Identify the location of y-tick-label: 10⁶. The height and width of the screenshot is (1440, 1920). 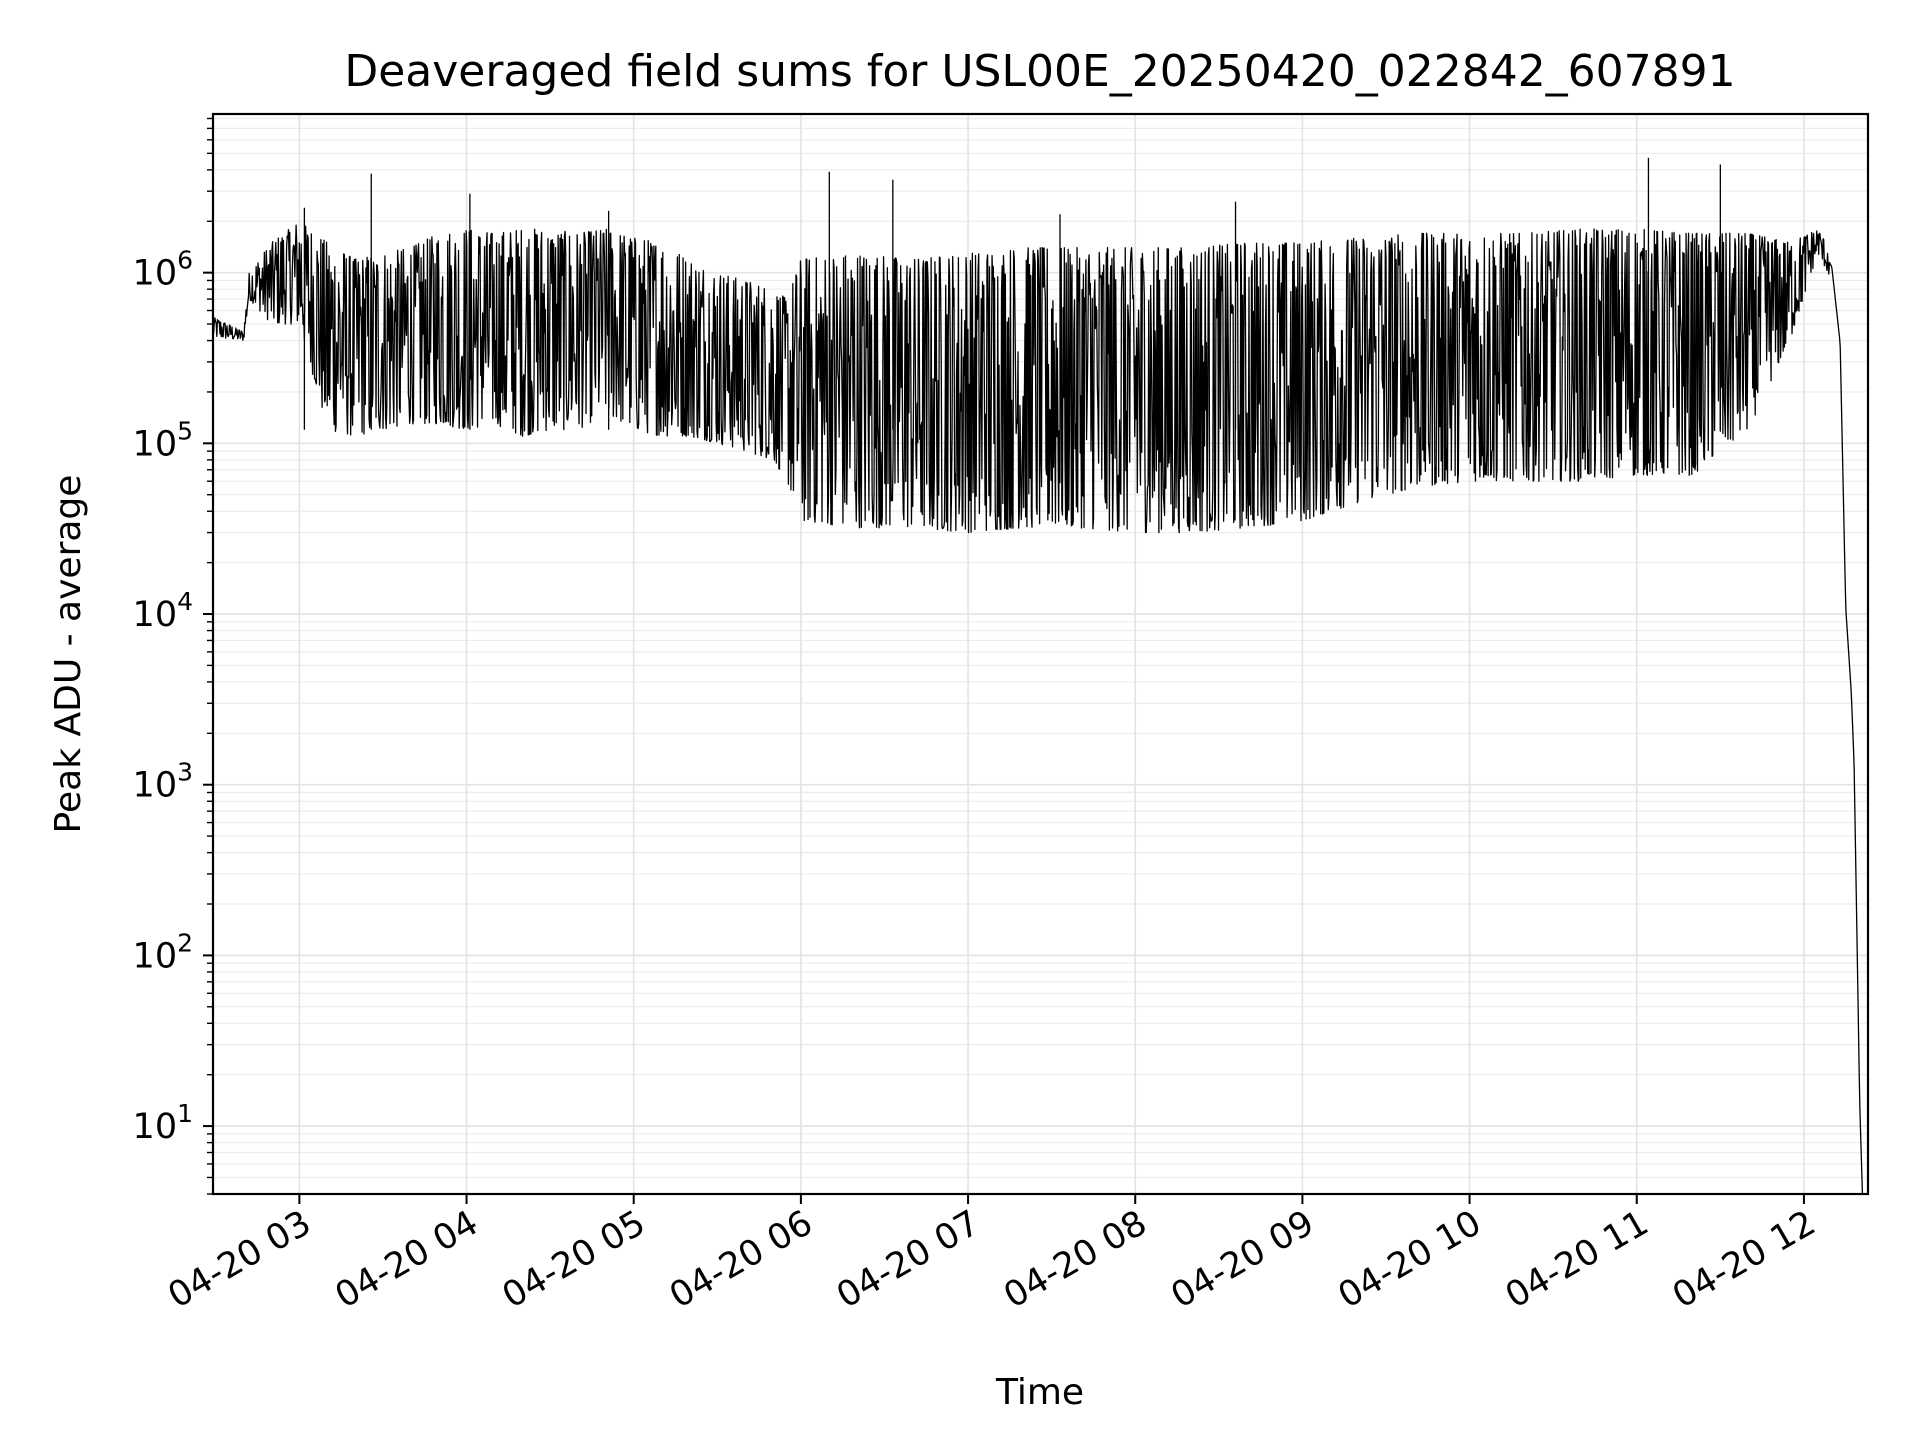
(163, 270).